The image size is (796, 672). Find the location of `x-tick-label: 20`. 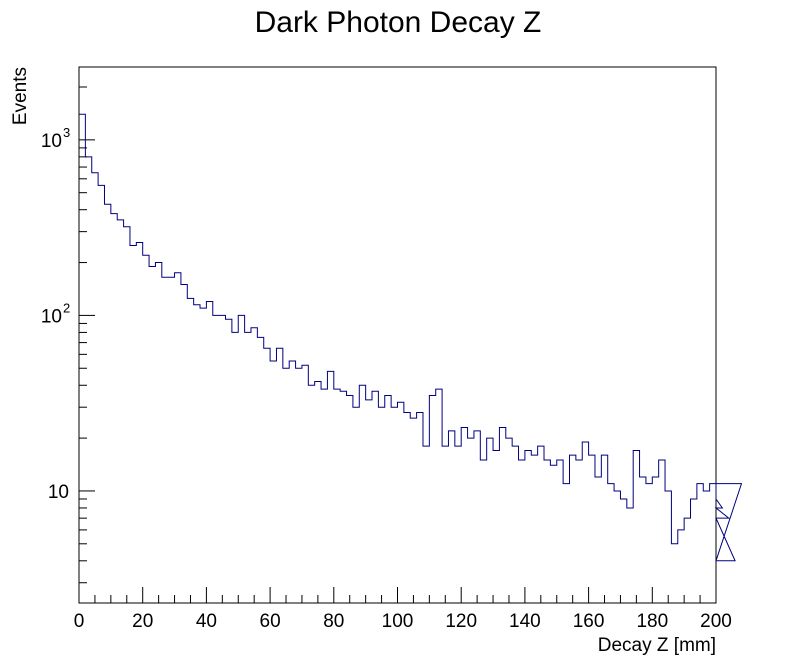

x-tick-label: 20 is located at coordinates (142, 621).